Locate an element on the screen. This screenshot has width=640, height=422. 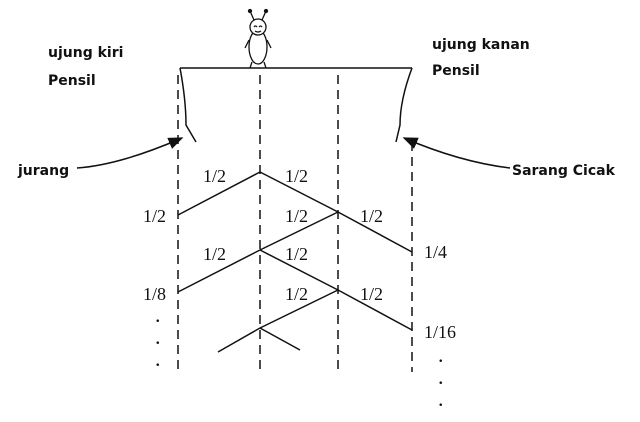
right-end-label-line2: Pensil is located at coordinates (456, 71).